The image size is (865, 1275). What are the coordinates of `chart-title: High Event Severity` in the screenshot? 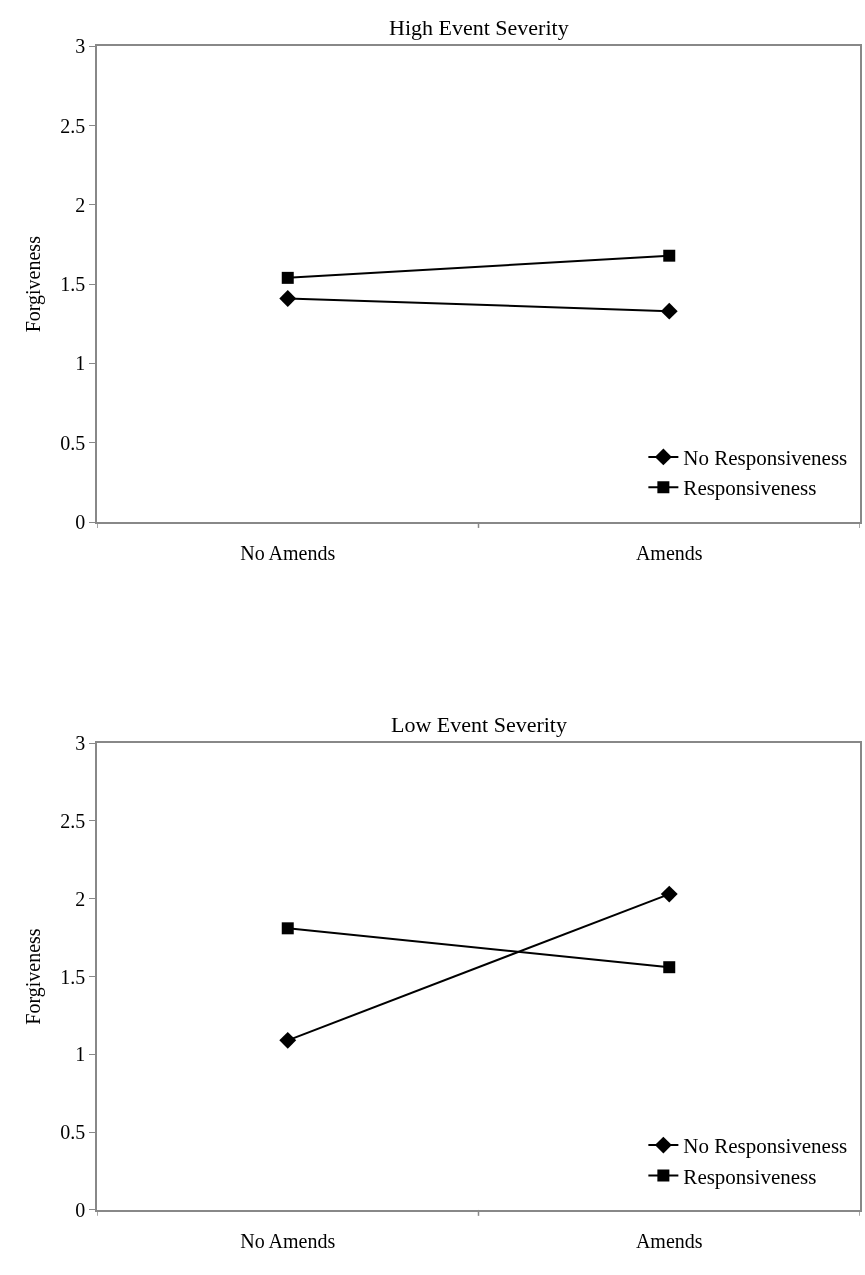 It's located at (479, 27).